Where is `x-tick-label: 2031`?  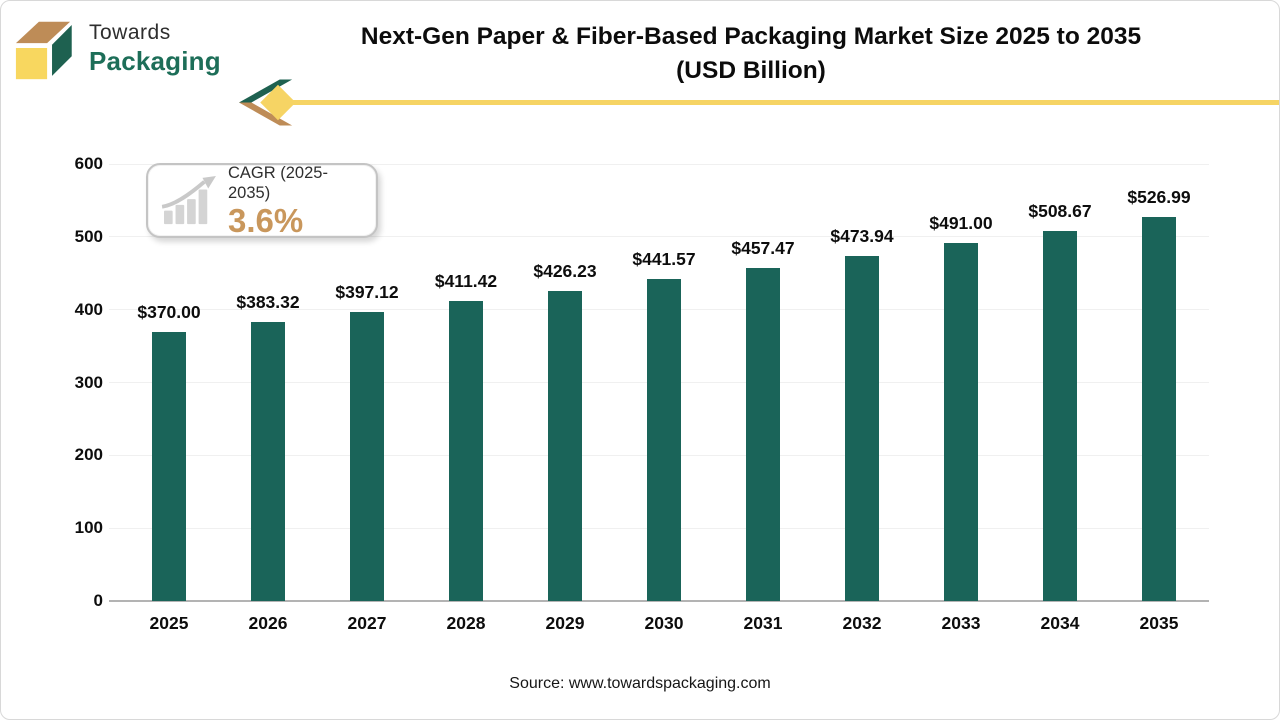
x-tick-label: 2031 is located at coordinates (763, 623).